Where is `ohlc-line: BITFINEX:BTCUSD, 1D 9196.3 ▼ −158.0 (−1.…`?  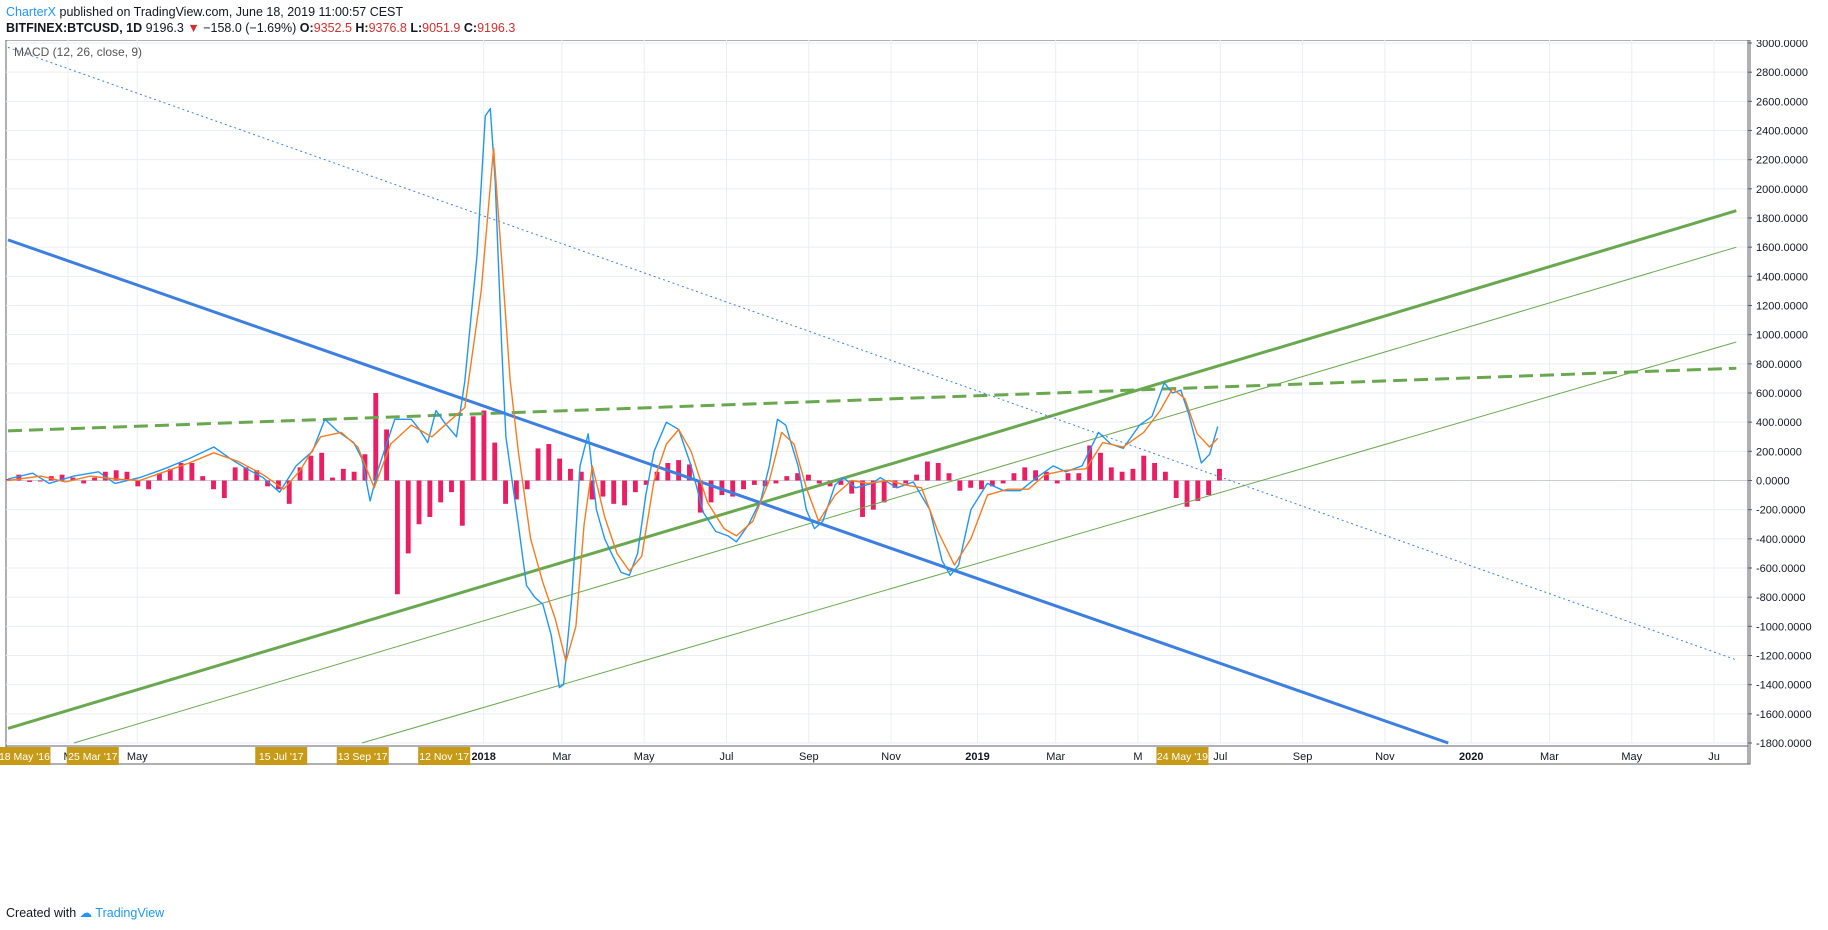 ohlc-line: BITFINEX:BTCUSD, 1D 9196.3 ▼ −158.0 (−1.… is located at coordinates (260, 28).